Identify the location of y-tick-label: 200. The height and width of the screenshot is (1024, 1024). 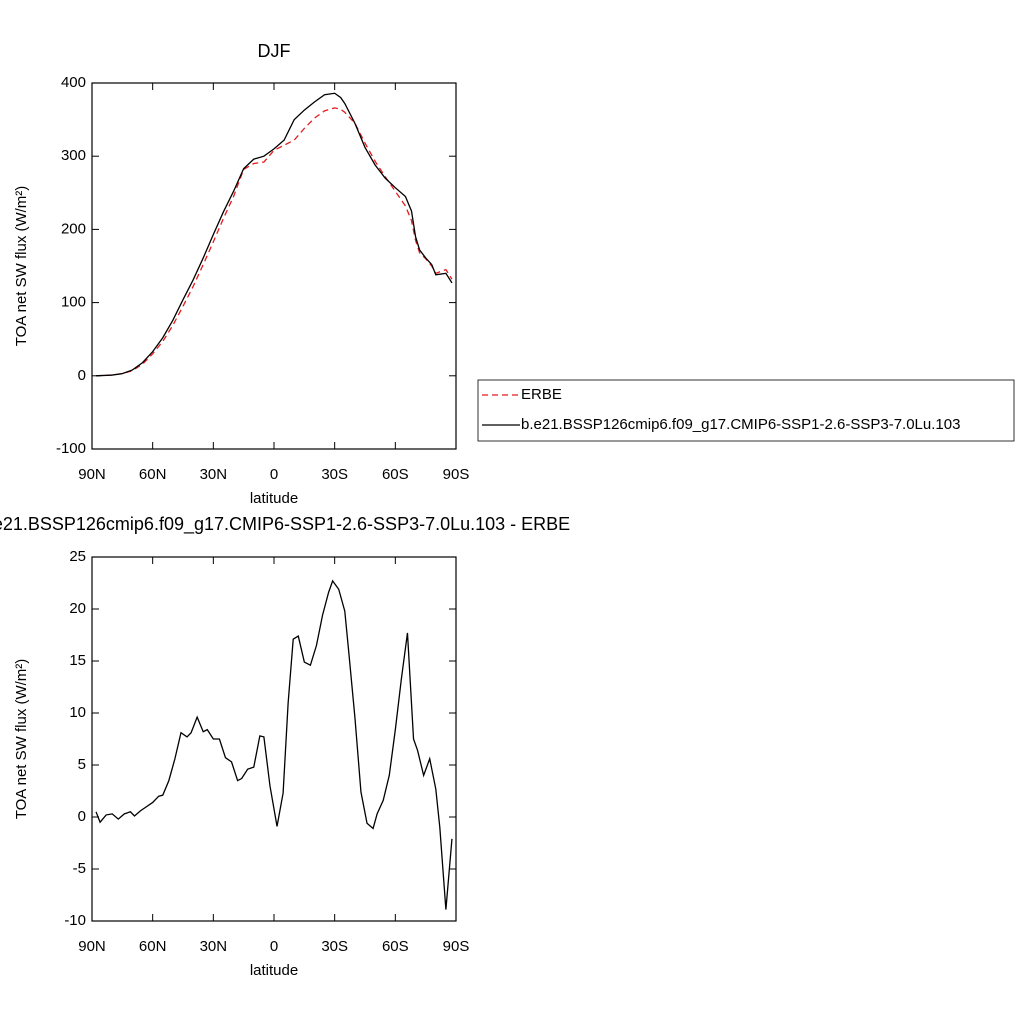
(73, 228).